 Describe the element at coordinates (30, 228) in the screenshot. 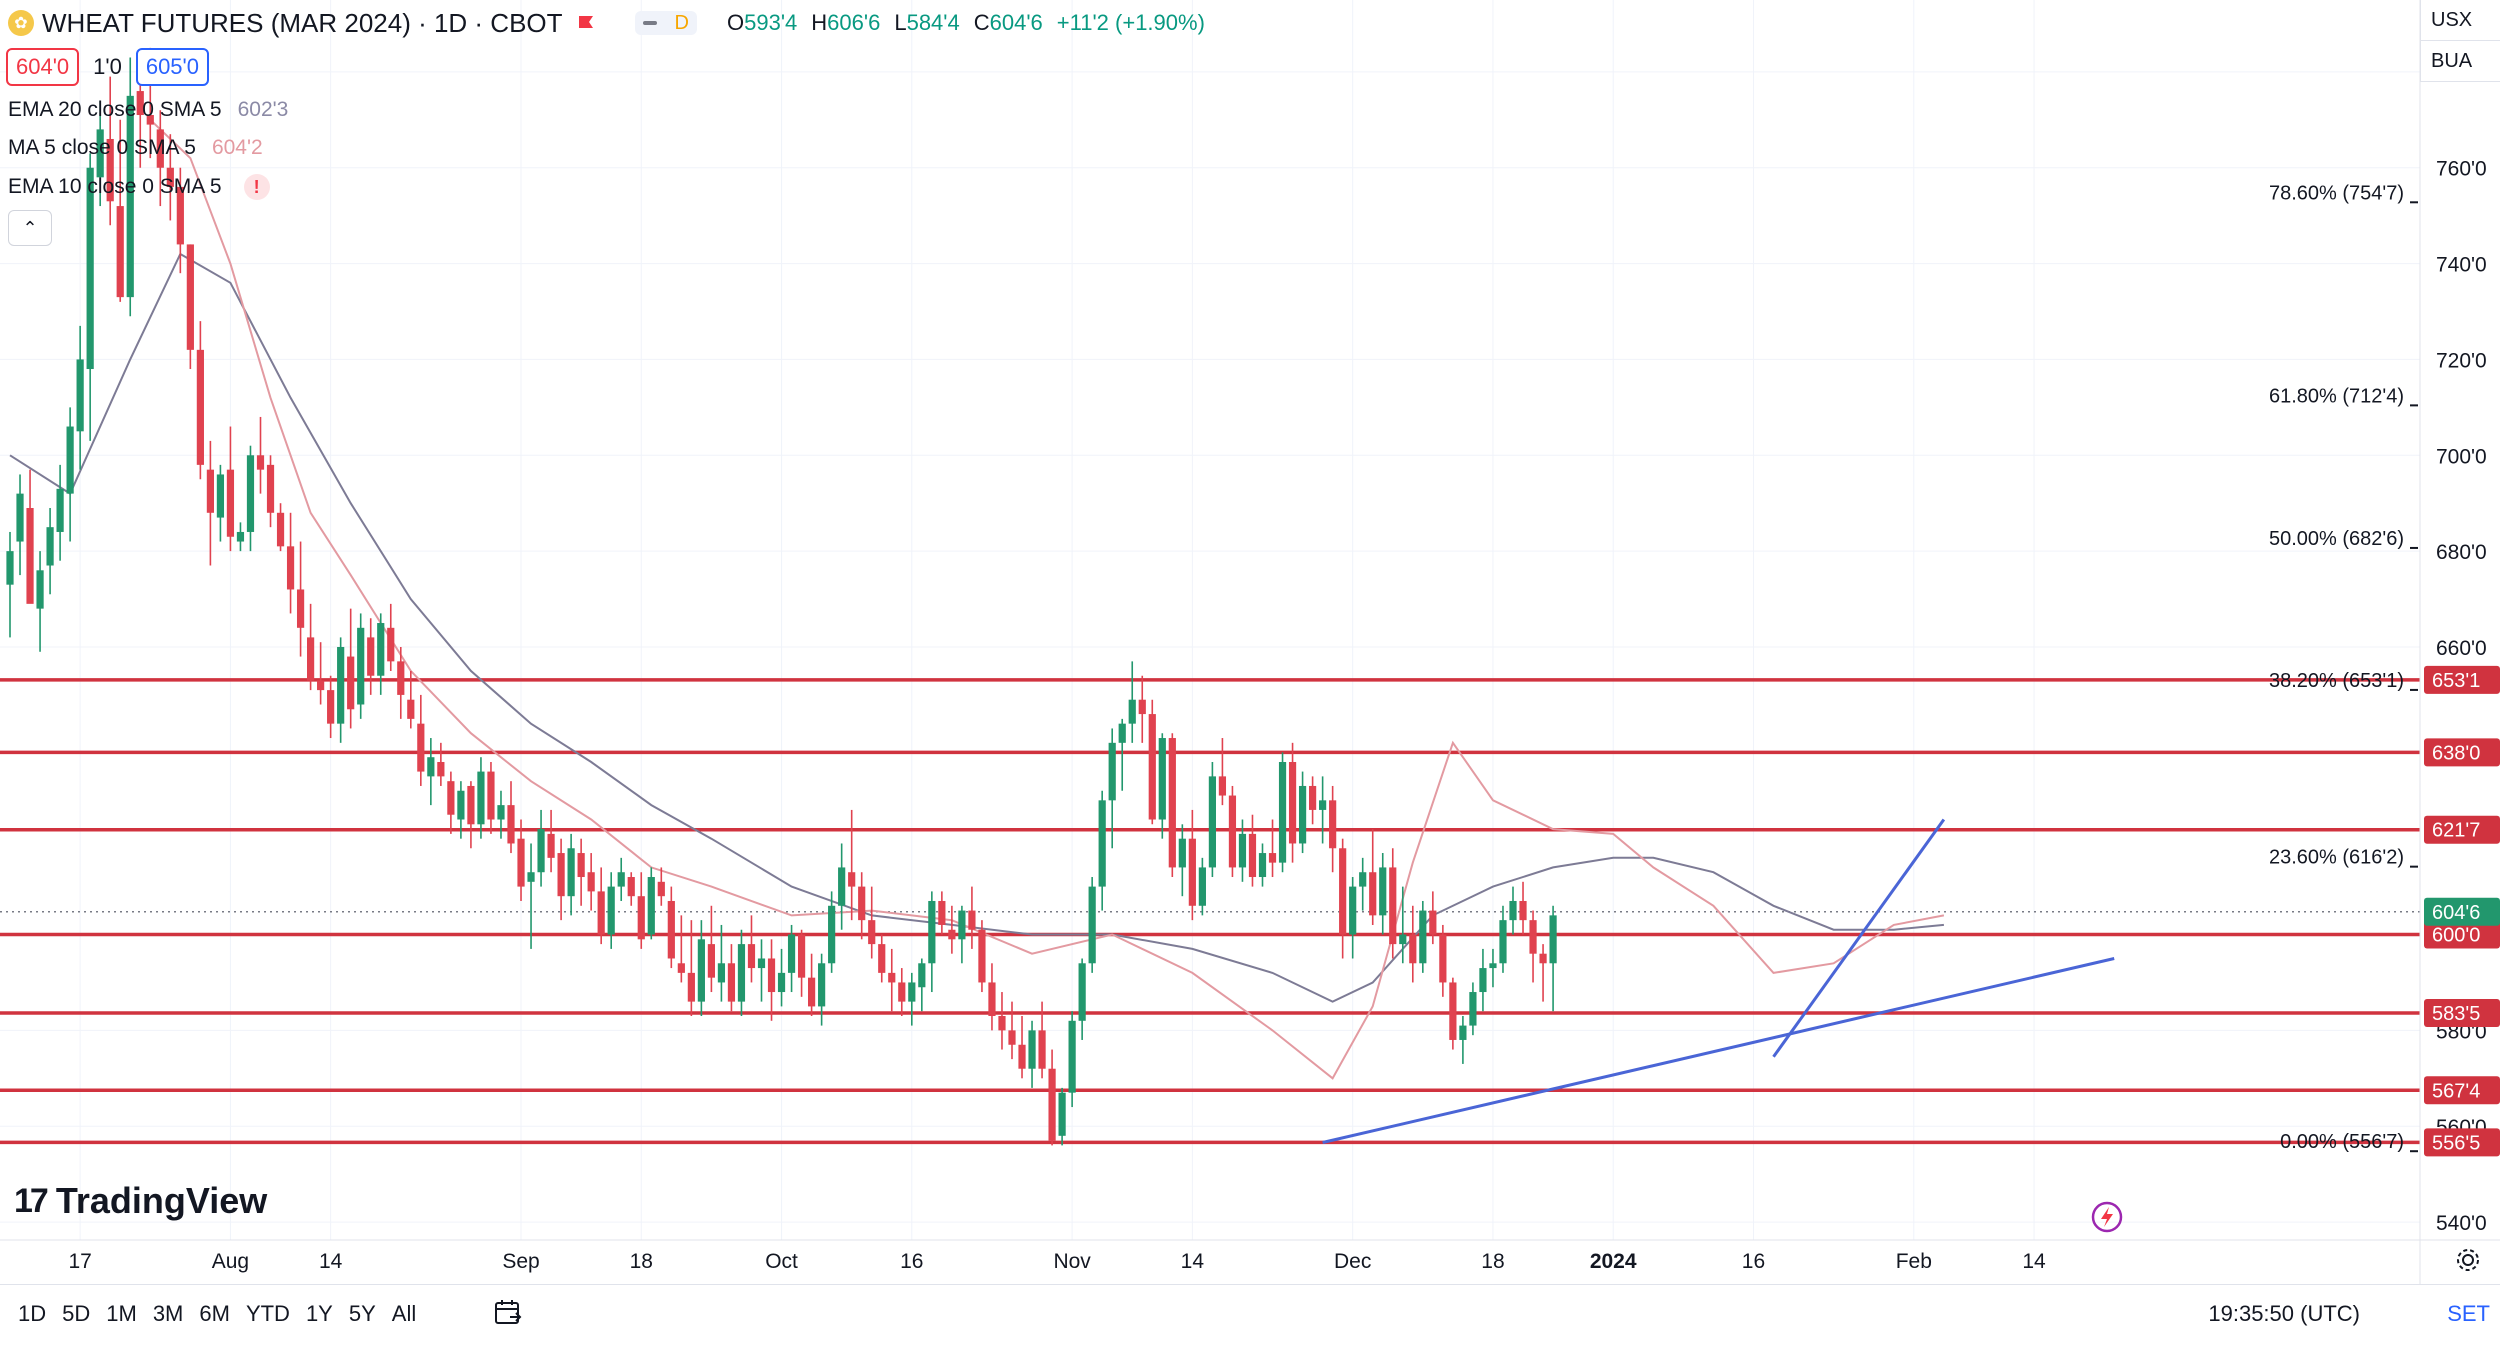

I see `collapse-legend-button: ⌃` at that location.